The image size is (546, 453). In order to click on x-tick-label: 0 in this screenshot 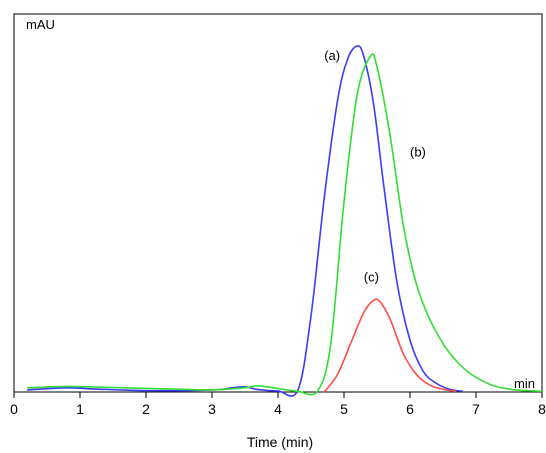, I will do `click(14, 409)`.